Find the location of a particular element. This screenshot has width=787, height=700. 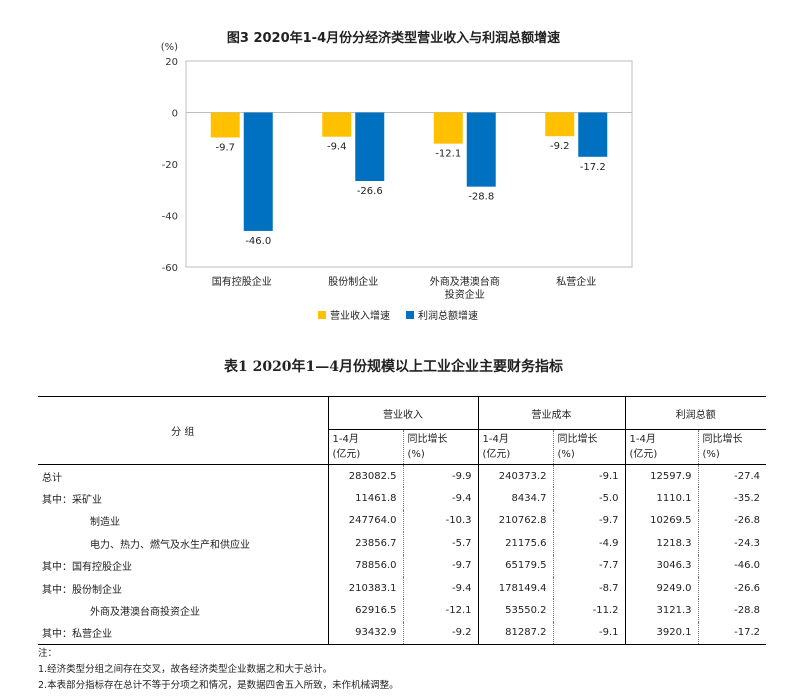

cell-cost-growth: -4.9 is located at coordinates (588, 543).